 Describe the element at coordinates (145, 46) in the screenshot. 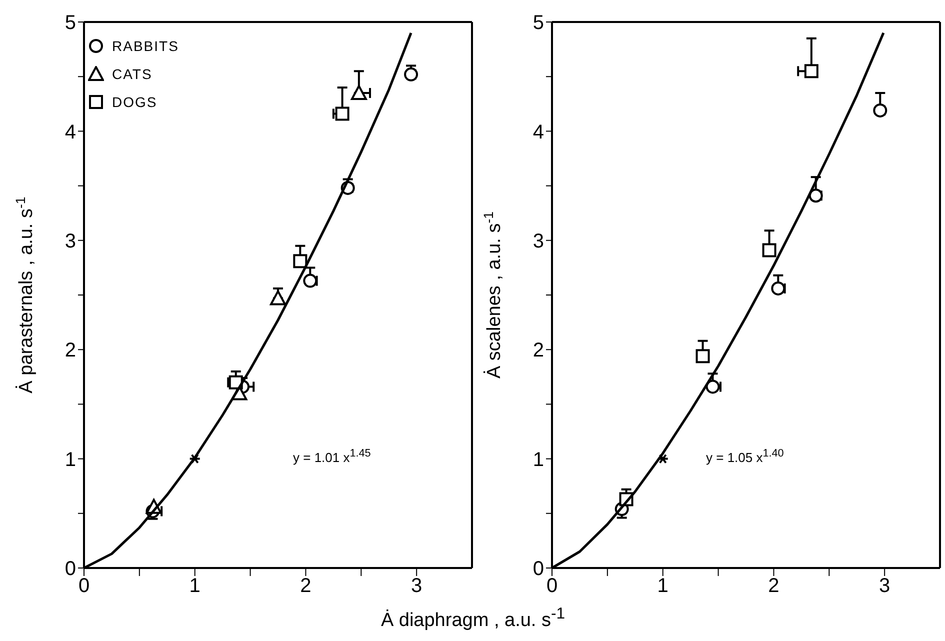

I see `legend-label: RABBITS` at that location.